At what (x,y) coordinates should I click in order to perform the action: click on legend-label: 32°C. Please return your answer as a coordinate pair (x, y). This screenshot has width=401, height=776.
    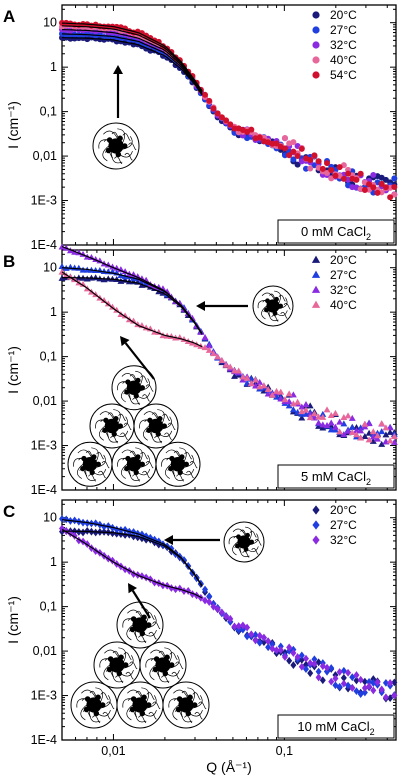
    Looking at the image, I should click on (343, 540).